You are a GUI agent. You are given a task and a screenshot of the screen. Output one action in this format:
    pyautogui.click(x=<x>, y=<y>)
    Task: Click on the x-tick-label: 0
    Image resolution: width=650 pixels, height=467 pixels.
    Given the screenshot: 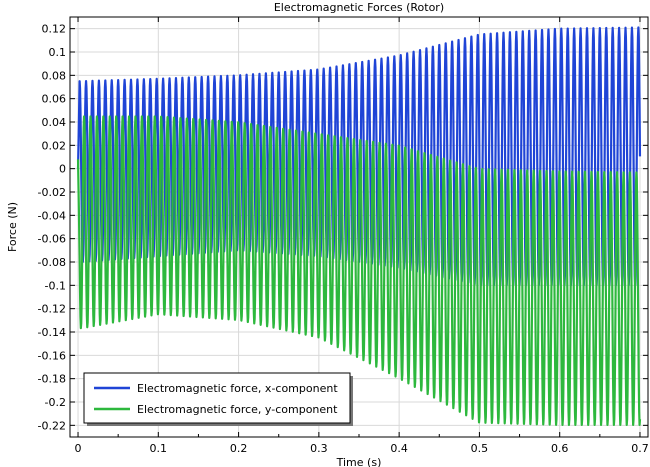 What is the action you would take?
    pyautogui.click(x=78, y=448)
    